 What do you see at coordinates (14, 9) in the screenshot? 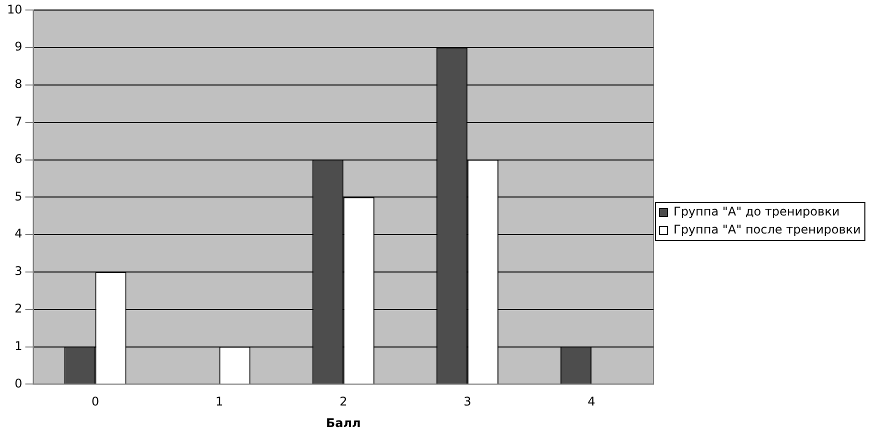
I see `y-tick-label: 10` at bounding box center [14, 9].